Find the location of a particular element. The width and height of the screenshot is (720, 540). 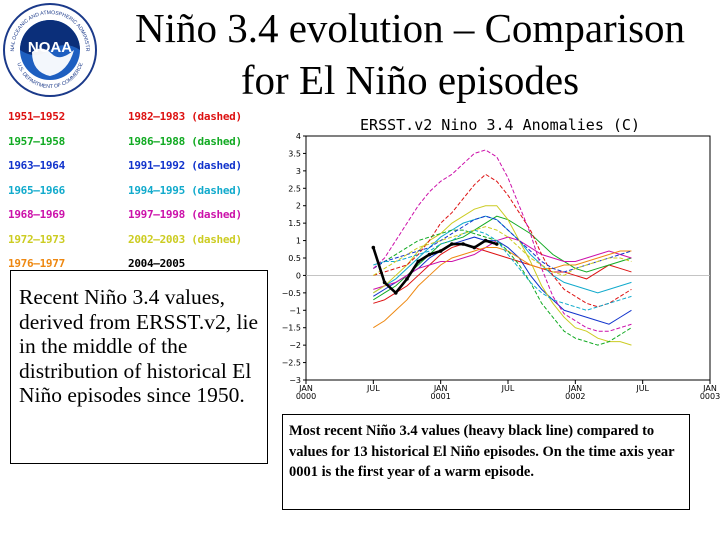

legend-item: 1991—1992 (dashed) is located at coordinates (185, 165).